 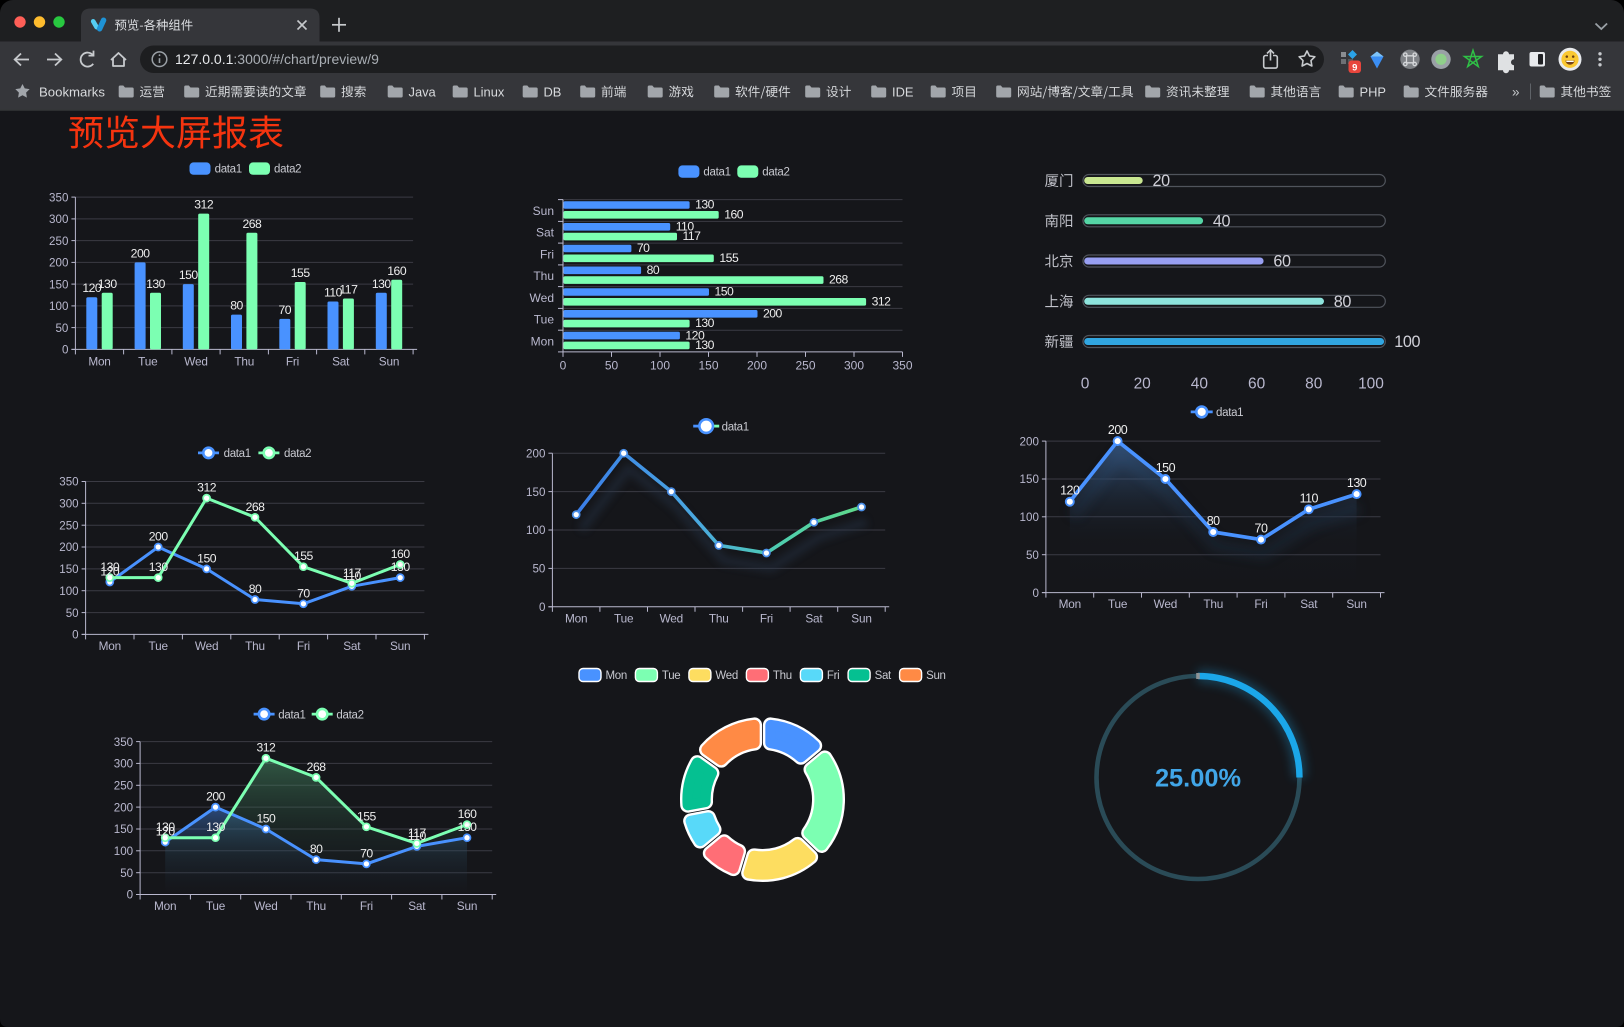 What do you see at coordinates (553, 91) in the screenshot?
I see `svg-text: DB` at bounding box center [553, 91].